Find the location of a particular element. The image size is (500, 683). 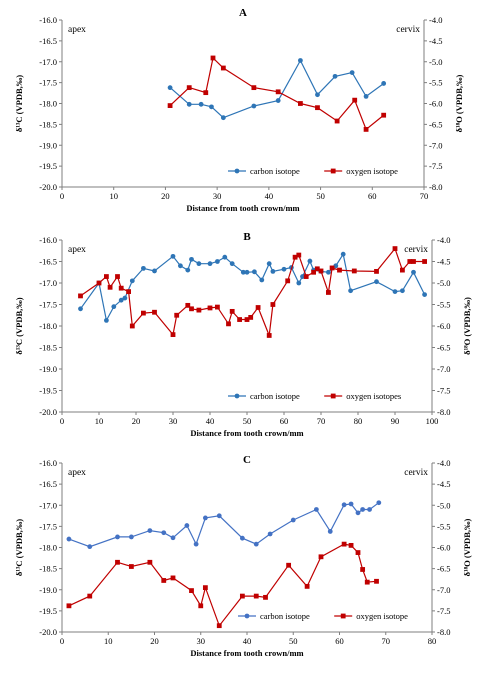

y2-tick-label: -7.0 is located at coordinates (443, 590).